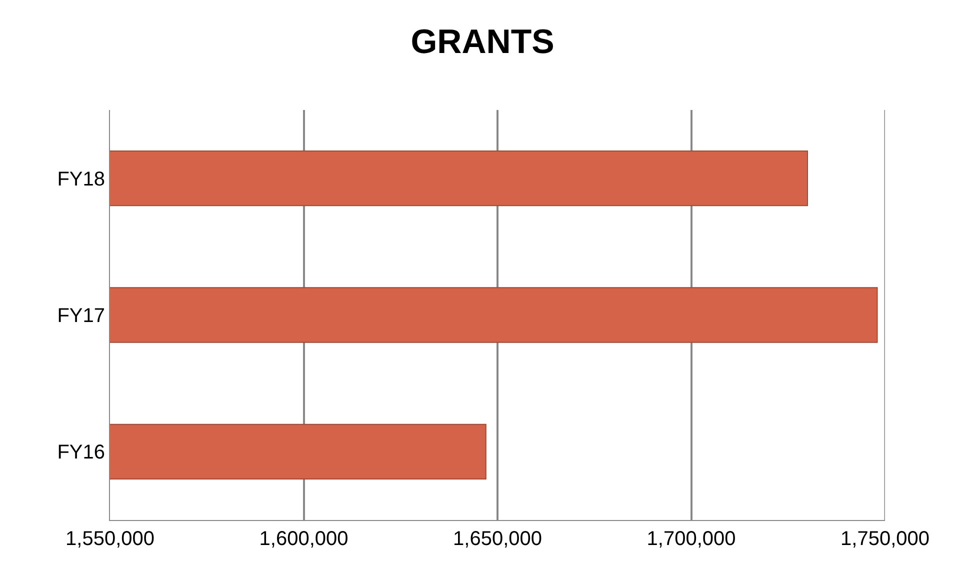 This screenshot has width=965, height=580. I want to click on x-tick-label: 1,600,000, so click(303, 539).